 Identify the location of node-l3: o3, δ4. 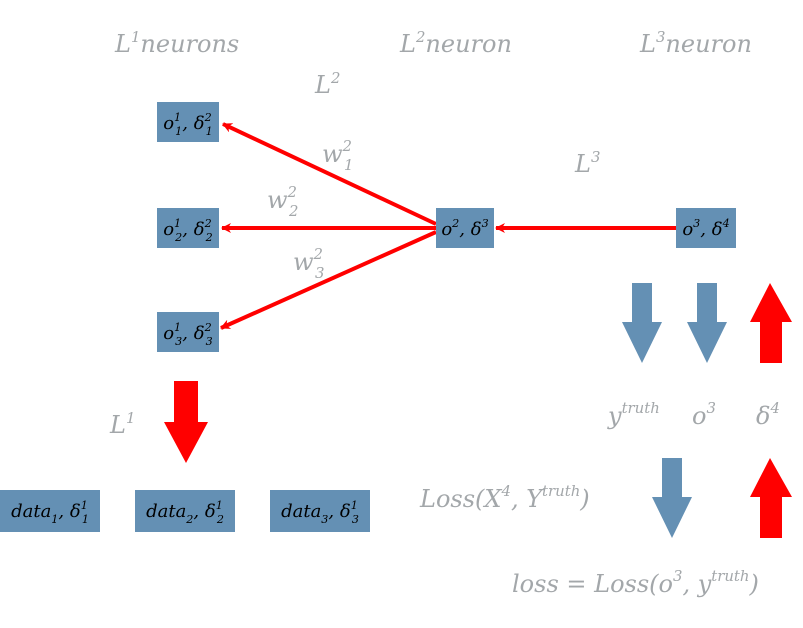
(706, 228).